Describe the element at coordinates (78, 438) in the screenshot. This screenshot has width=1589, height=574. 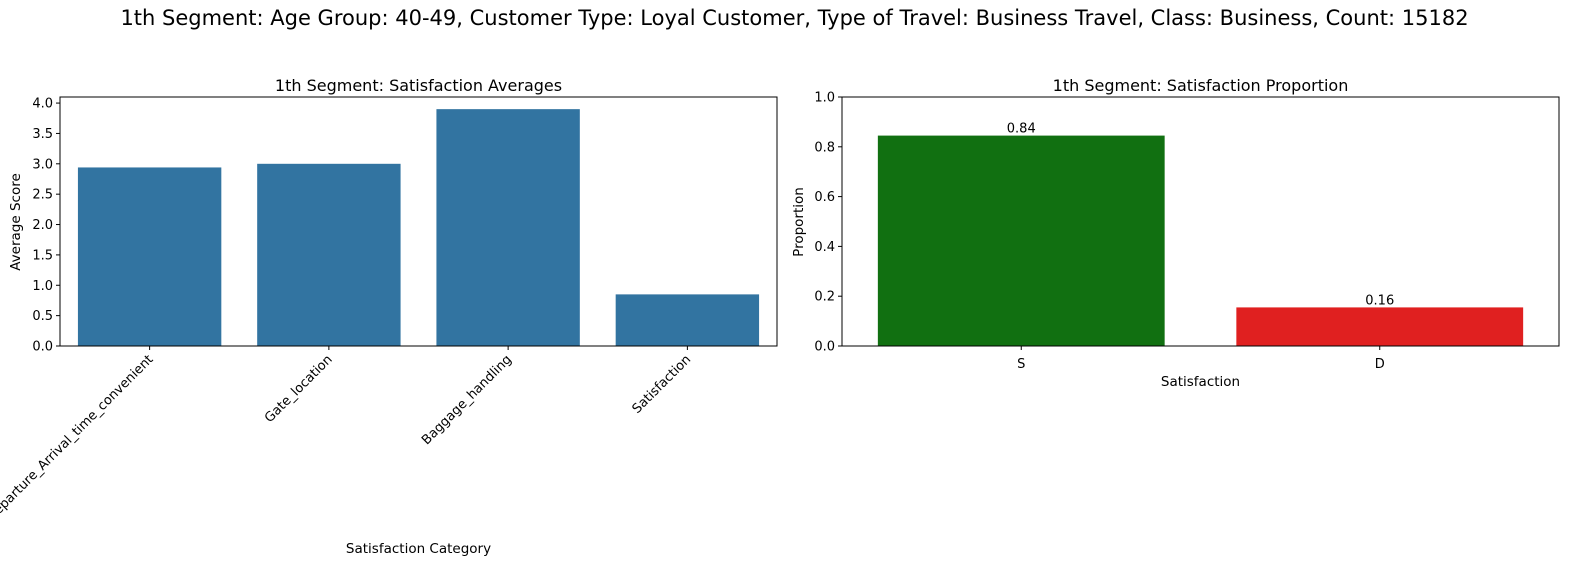
I see `x-tick-label: Departure_Arrival_time_convenient` at that location.